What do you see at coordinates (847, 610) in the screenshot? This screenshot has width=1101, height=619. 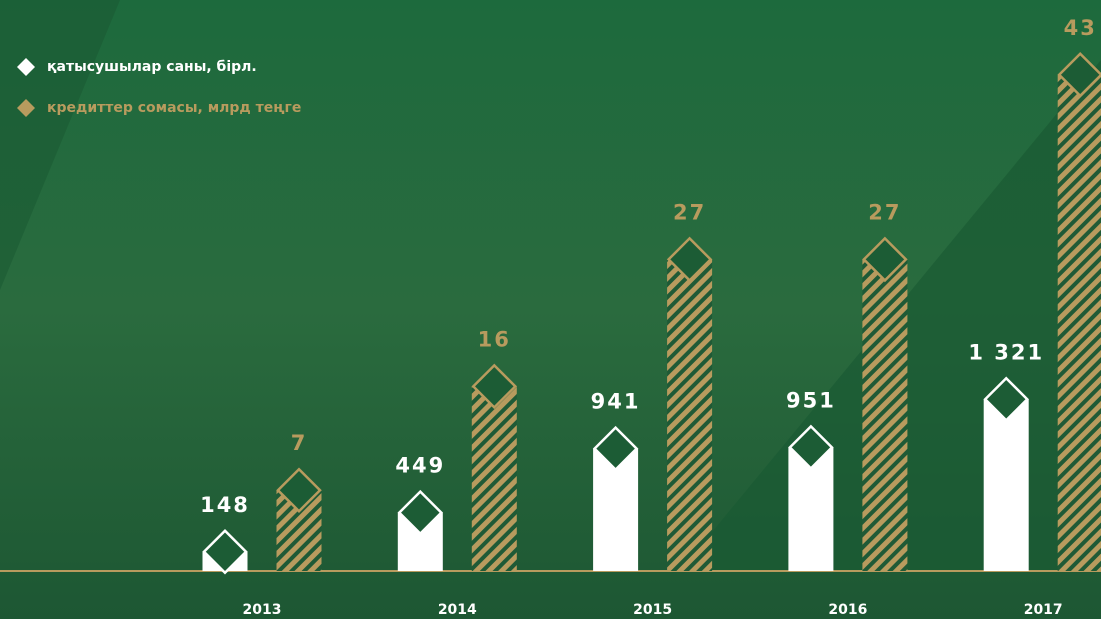 I see `x-tick-label: 2016` at bounding box center [847, 610].